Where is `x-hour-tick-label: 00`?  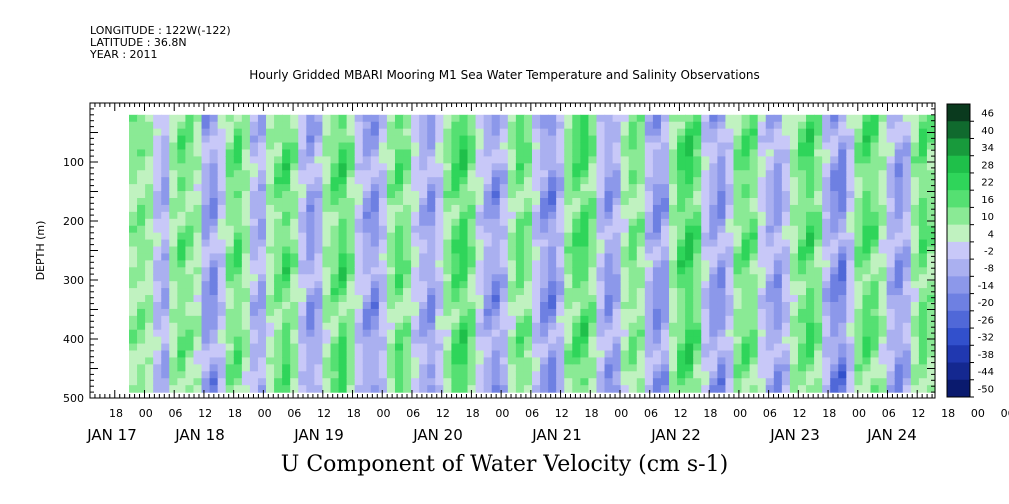
x-hour-tick-label: 00 is located at coordinates (265, 413).